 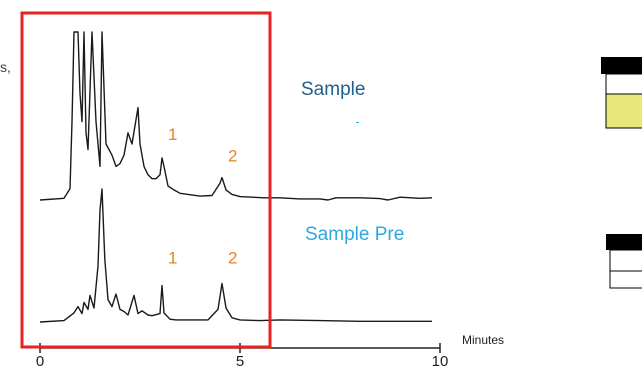 I want to click on vial-upper-section, so click(x=625, y=260).